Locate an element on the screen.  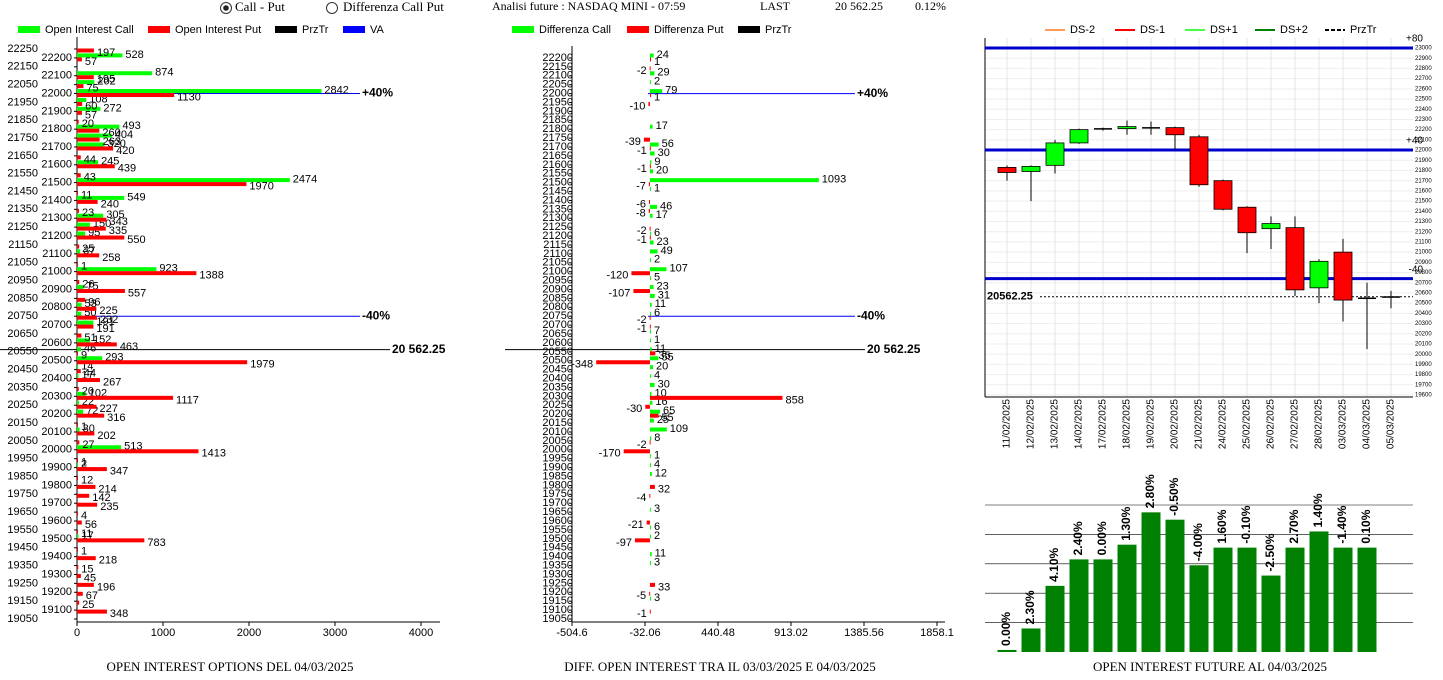
bar-value-label: 305 is located at coordinates (115, 215).